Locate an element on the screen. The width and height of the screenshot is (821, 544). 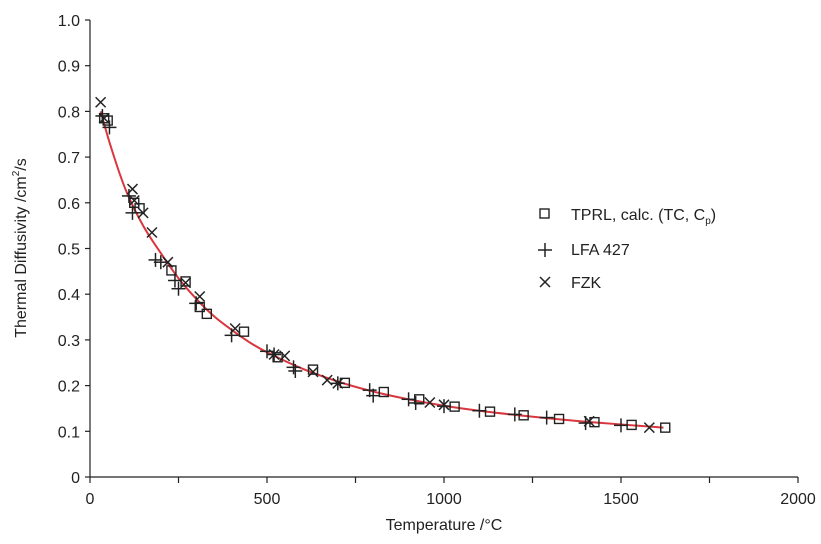
y-ticks: 0 0.1 0.2 0.3 0.4 0.5 0.6 0.7 0.8 0.9 1.0 is located at coordinates (74, 250).